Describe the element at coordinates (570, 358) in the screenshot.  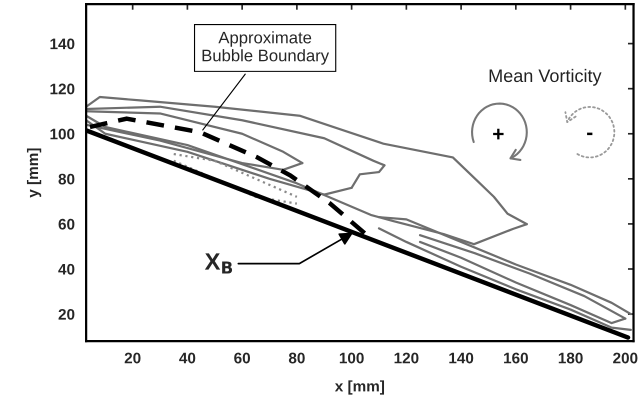
I see `x-tick-label: 180` at that location.